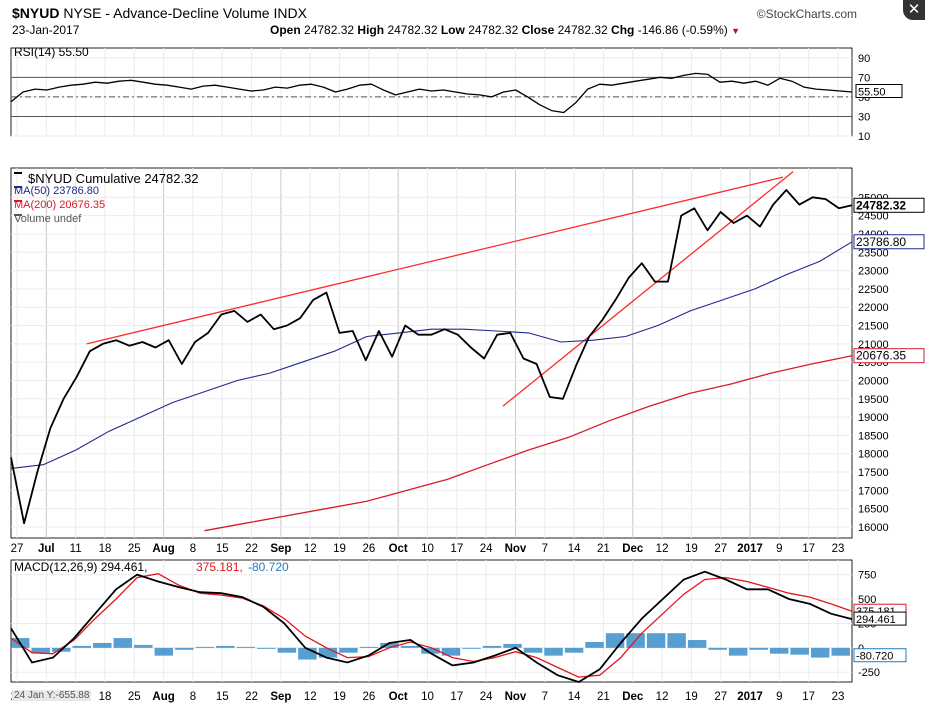 Image resolution: width=925 pixels, height=703 pixels. What do you see at coordinates (51, 52) in the screenshot?
I see `rsi-legend: RSI(14) 55.50` at bounding box center [51, 52].